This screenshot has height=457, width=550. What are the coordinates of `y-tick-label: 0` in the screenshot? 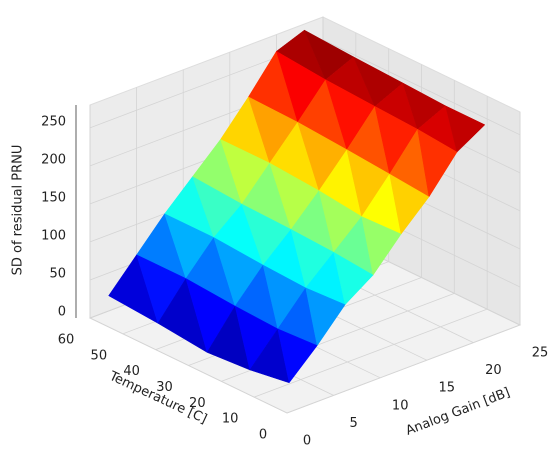 It's located at (263, 435).